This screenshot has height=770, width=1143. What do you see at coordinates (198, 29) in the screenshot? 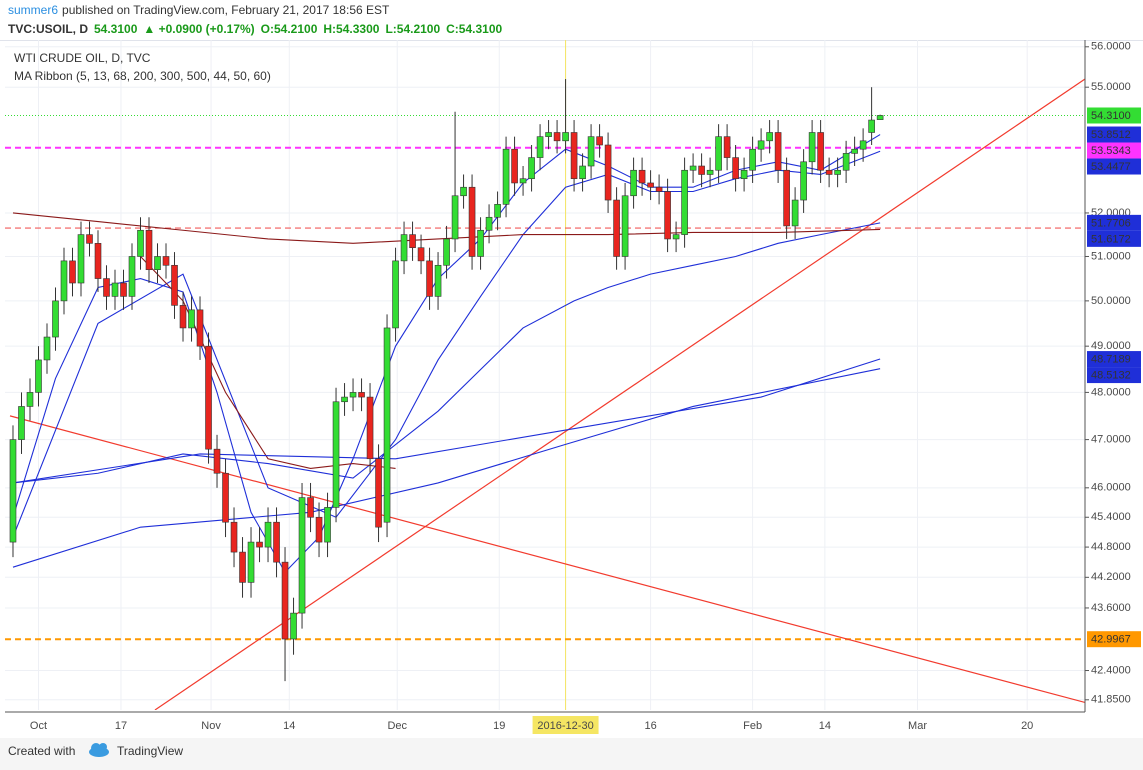
I see `change: ▲ +0.0900 (+0.17%)` at bounding box center [198, 29].